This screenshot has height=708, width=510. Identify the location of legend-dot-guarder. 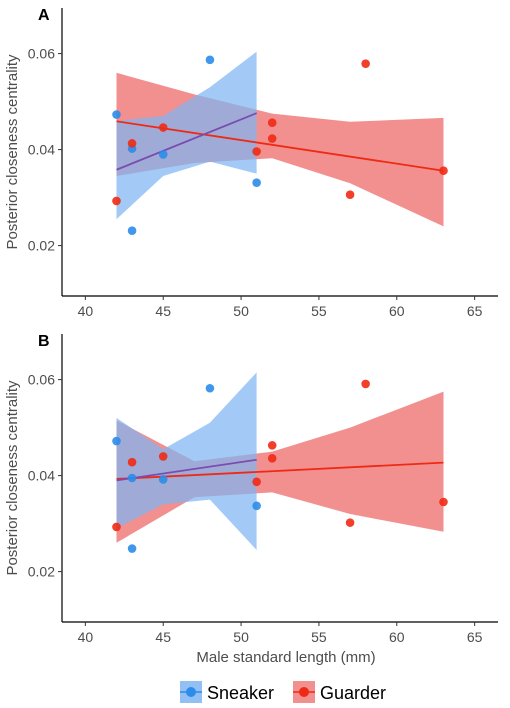
(304, 692).